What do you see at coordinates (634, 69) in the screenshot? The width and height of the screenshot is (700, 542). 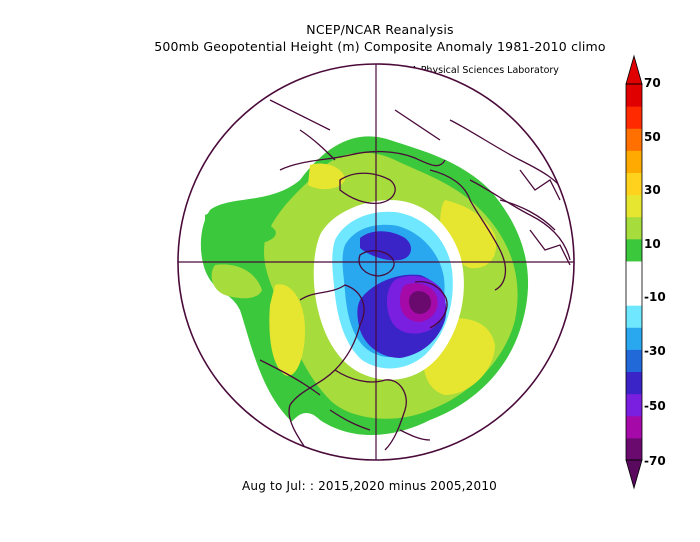 I see `colorbar-max-arrow` at bounding box center [634, 69].